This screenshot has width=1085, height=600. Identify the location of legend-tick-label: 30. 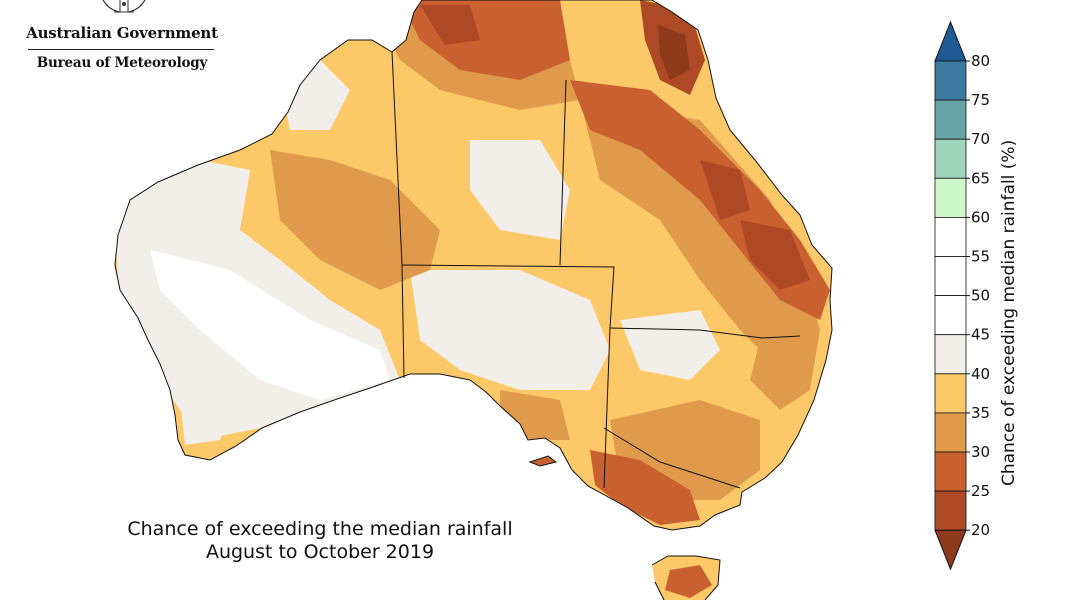
(980, 452).